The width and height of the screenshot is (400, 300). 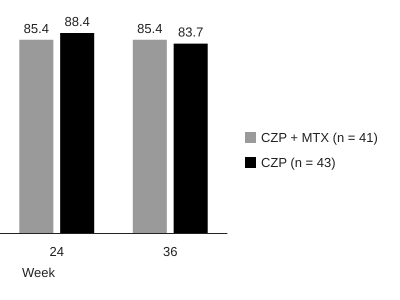 I want to click on x-tick-label: 24, so click(x=57, y=251).